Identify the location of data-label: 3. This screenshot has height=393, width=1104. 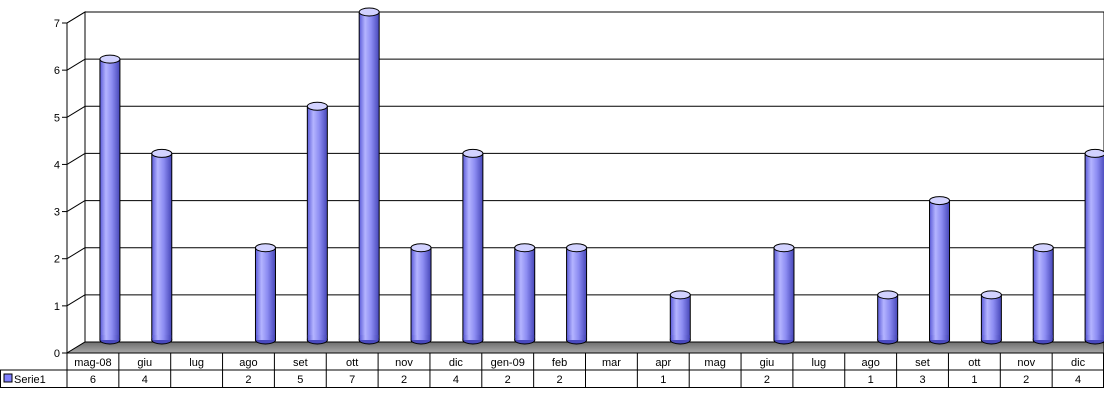
(922, 380).